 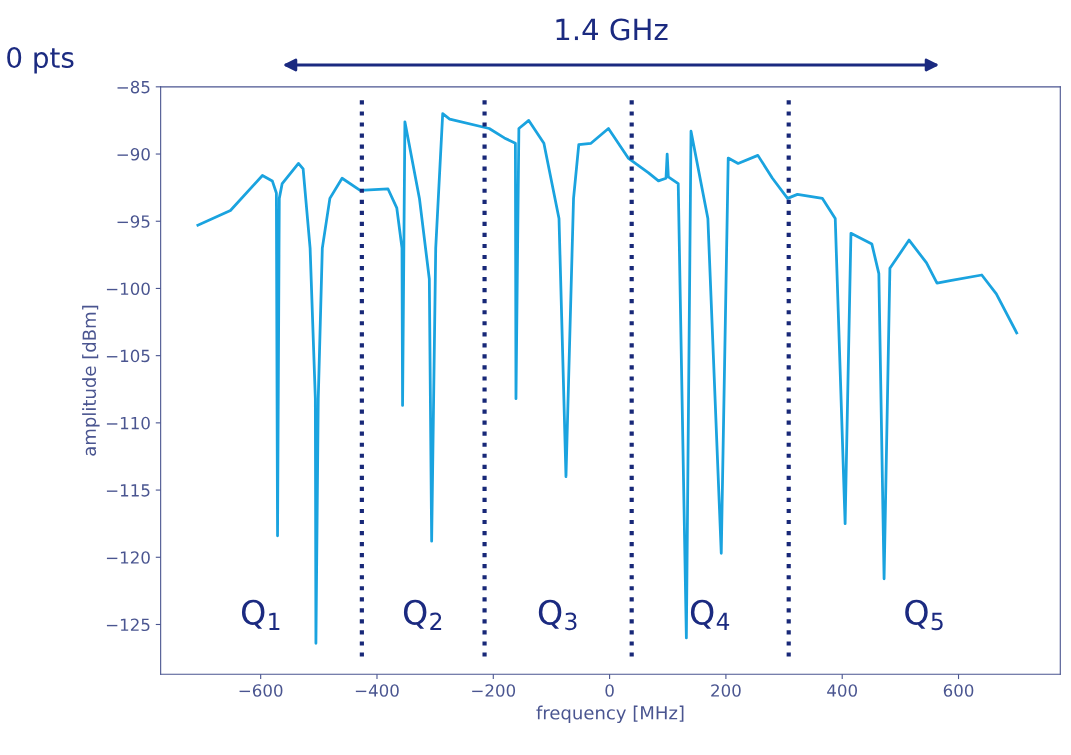 What do you see at coordinates (91, 380) in the screenshot?
I see `y-axis-title: amplitude [dBm]` at bounding box center [91, 380].